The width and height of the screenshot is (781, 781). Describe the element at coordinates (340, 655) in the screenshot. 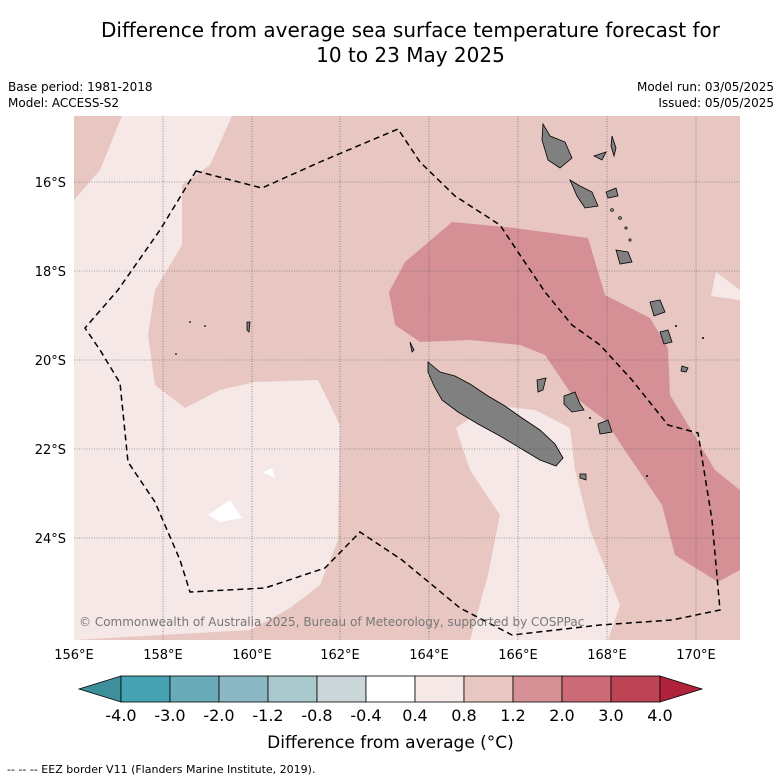

I see `lon-label-162e: 162°E` at that location.